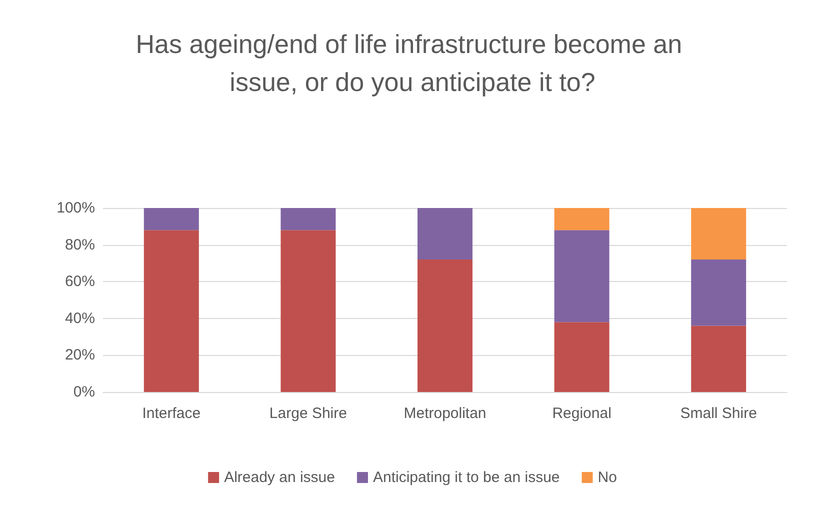 The image size is (825, 512). What do you see at coordinates (79, 318) in the screenshot?
I see `y-tick-label: 40%` at bounding box center [79, 318].